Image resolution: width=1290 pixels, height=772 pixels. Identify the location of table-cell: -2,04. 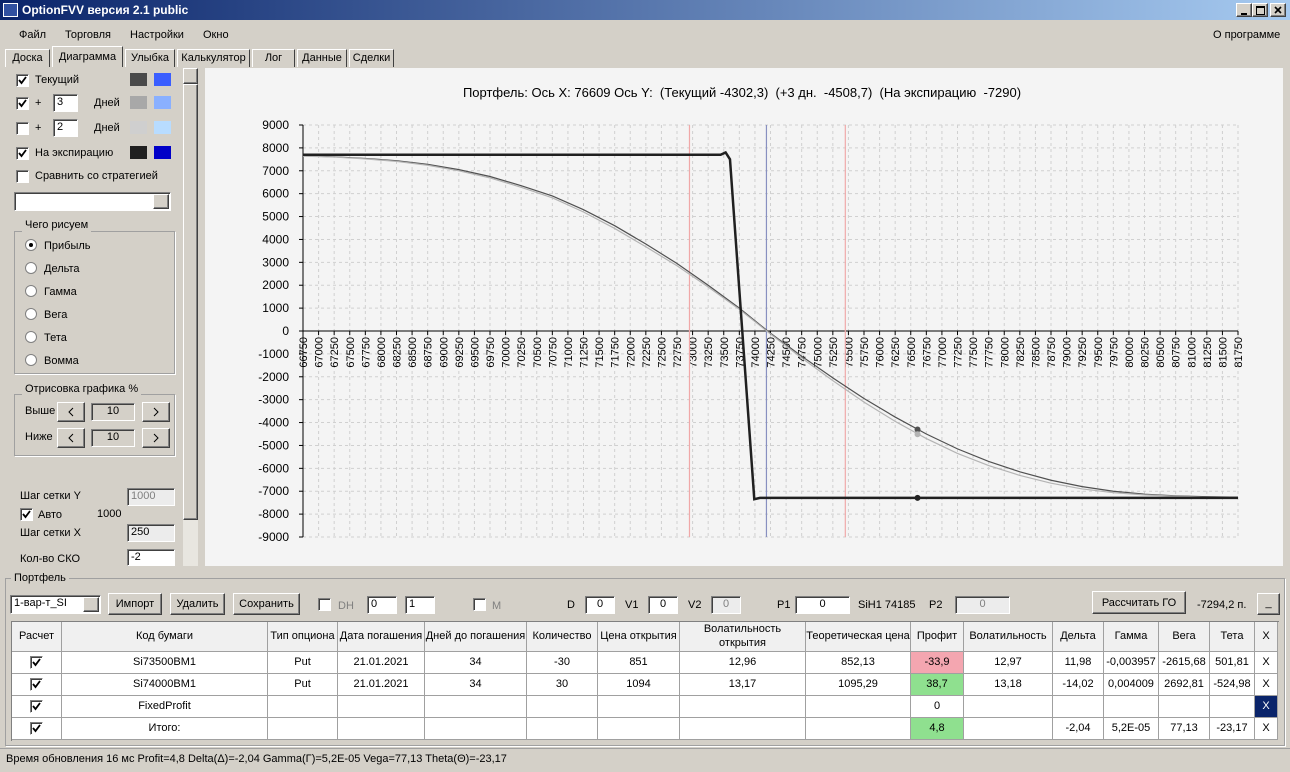
(1078, 729).